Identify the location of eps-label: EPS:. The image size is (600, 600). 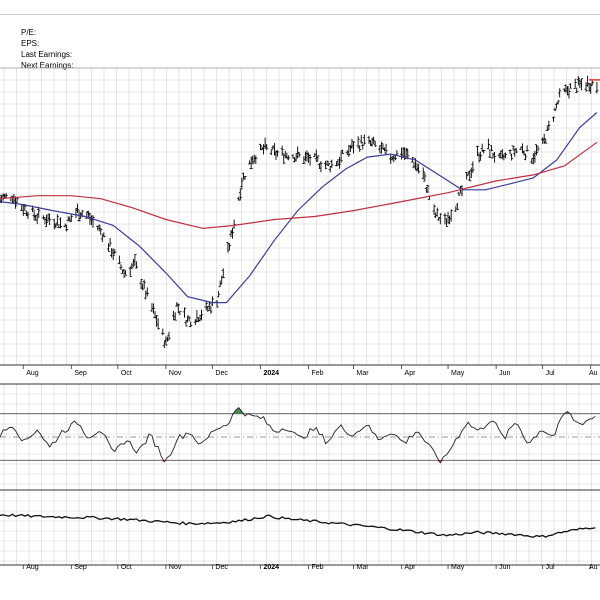
(30, 43).